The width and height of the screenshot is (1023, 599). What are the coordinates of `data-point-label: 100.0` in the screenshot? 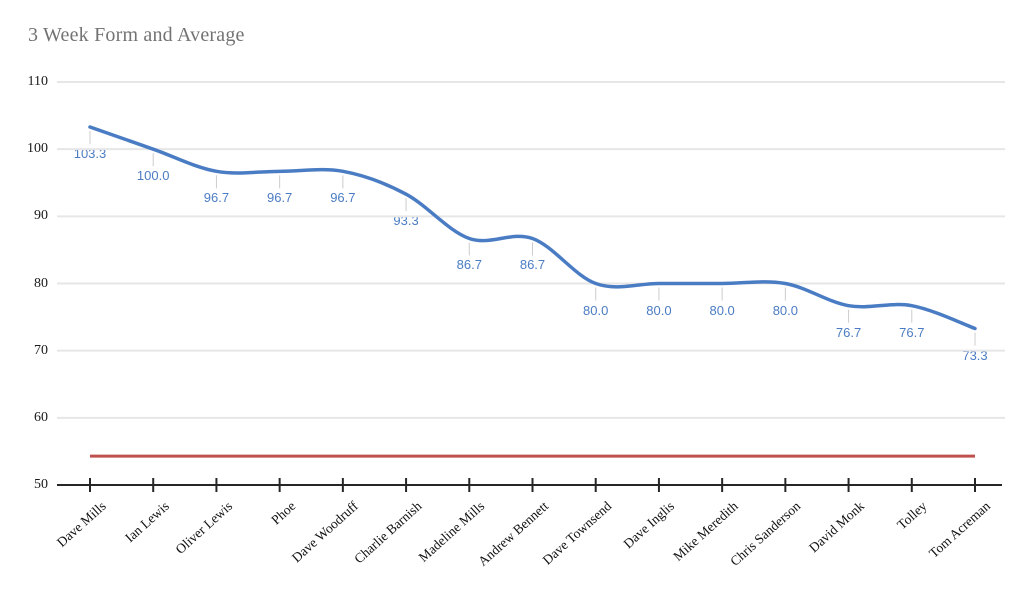 It's located at (153, 176).